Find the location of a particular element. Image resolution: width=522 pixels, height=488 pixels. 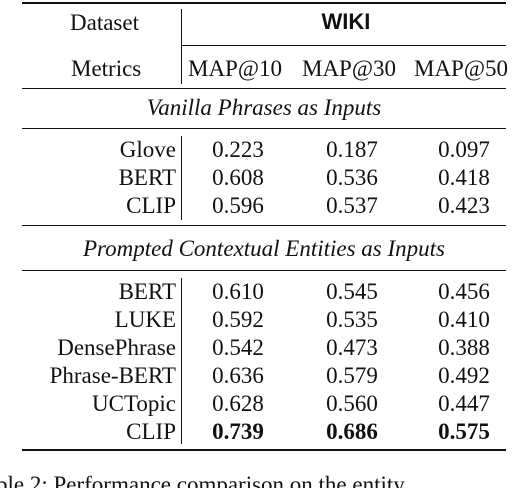

value-cell: 0.423 is located at coordinates (464, 205).